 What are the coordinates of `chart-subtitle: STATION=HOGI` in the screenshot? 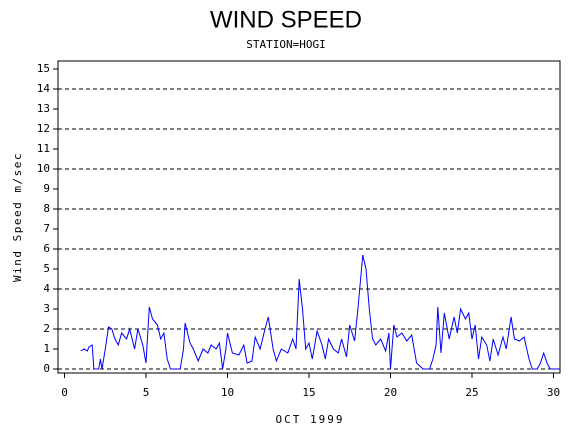 It's located at (285, 44).